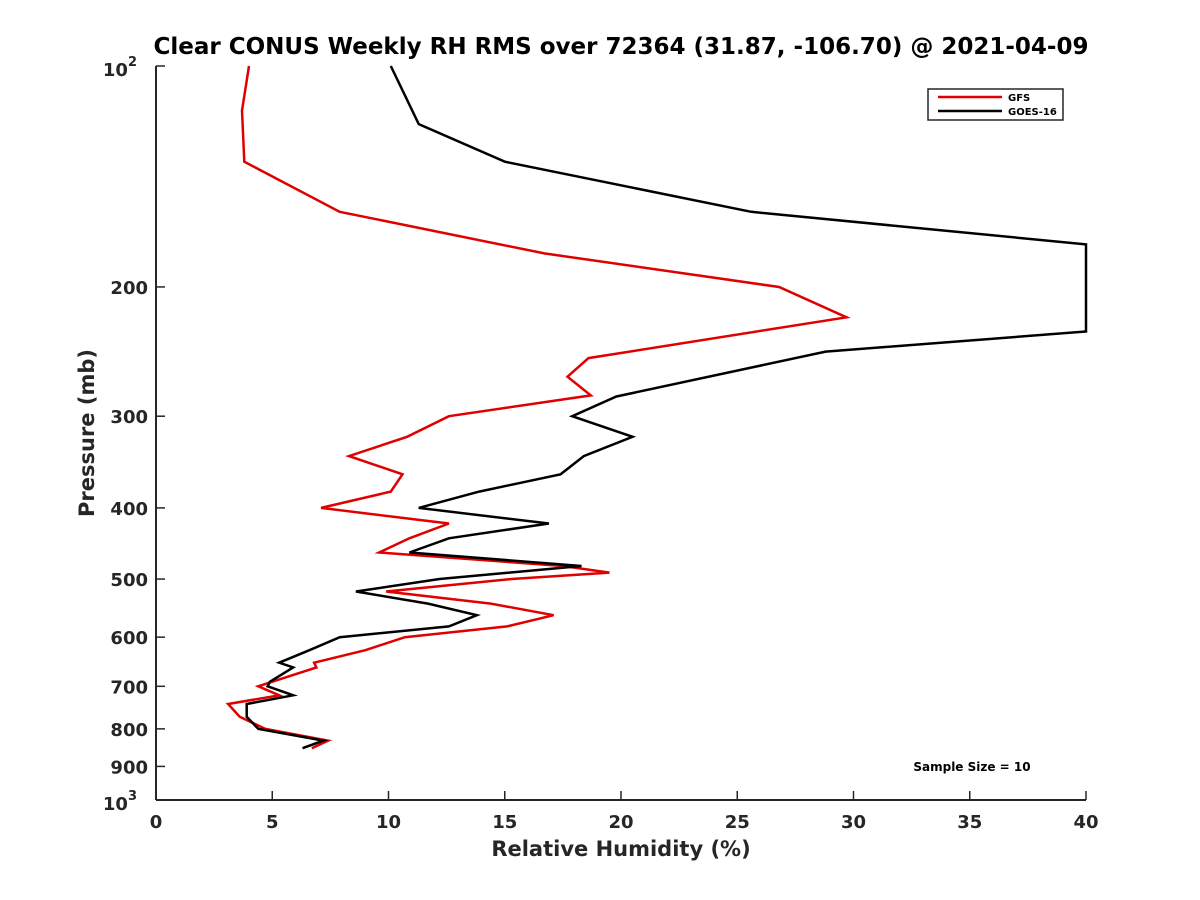  I want to click on x-tick-label: 30, so click(853, 822).